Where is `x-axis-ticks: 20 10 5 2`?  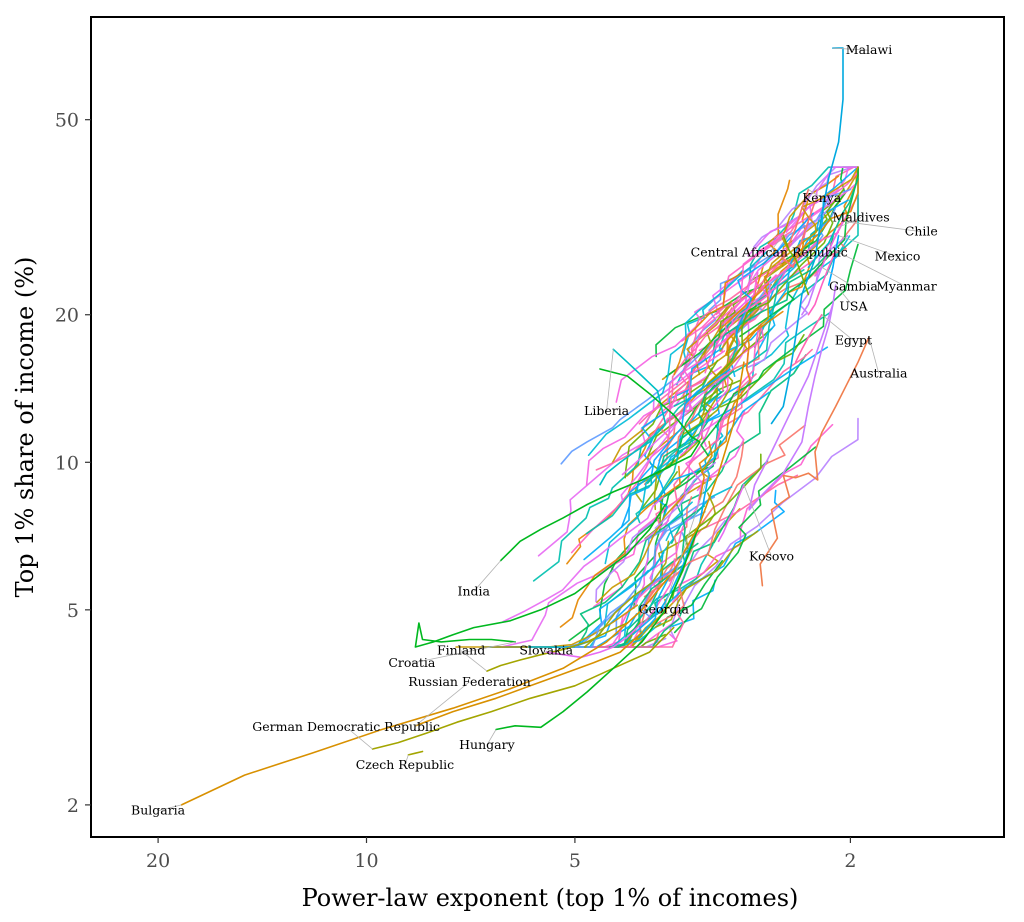
x-axis-ticks: 20 10 5 2 is located at coordinates (501, 854).